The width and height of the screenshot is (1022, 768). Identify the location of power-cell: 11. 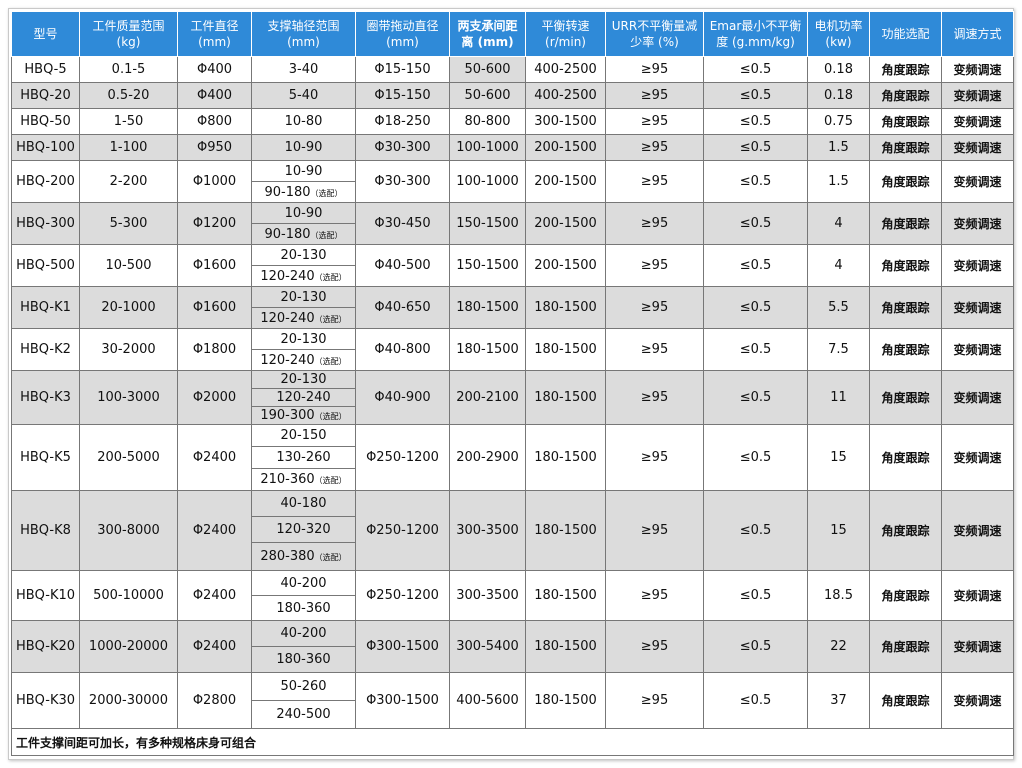
(838, 397).